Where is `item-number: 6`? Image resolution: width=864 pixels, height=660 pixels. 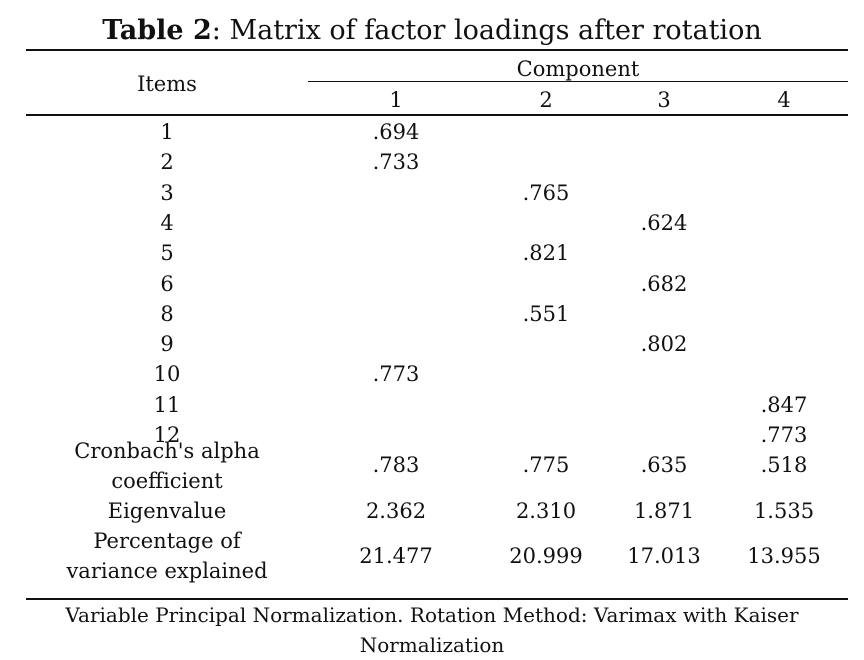 item-number: 6 is located at coordinates (167, 284).